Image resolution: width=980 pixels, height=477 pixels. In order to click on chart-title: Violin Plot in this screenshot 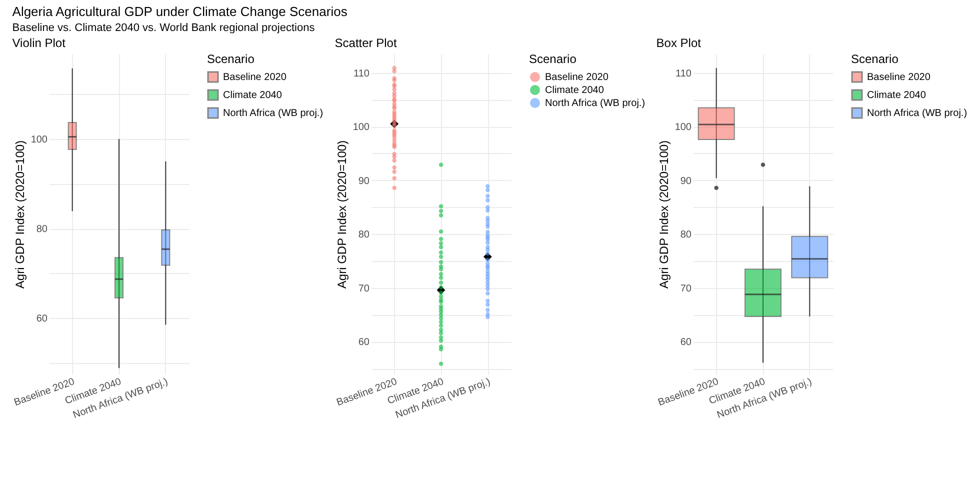, I will do `click(39, 43)`.